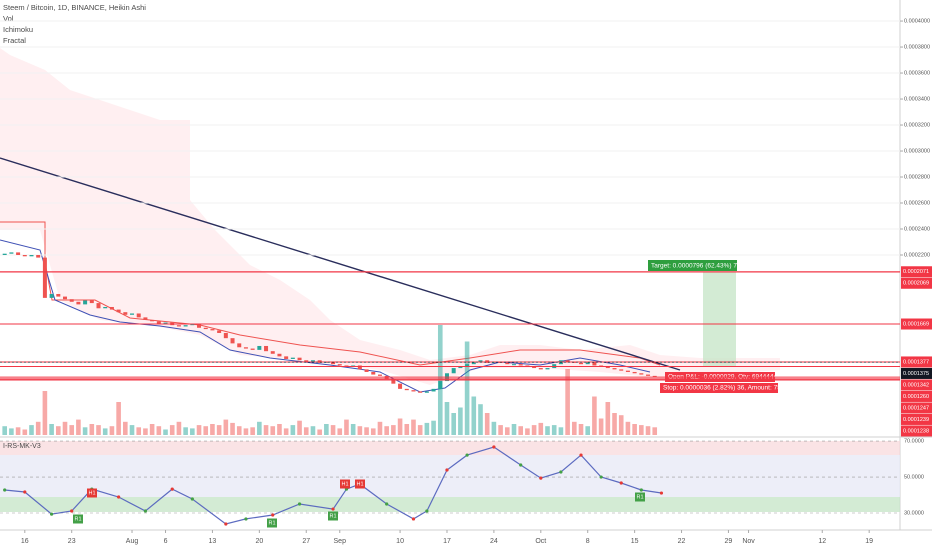 The height and width of the screenshot is (550, 932). I want to click on x-tick-label: 10, so click(400, 541).